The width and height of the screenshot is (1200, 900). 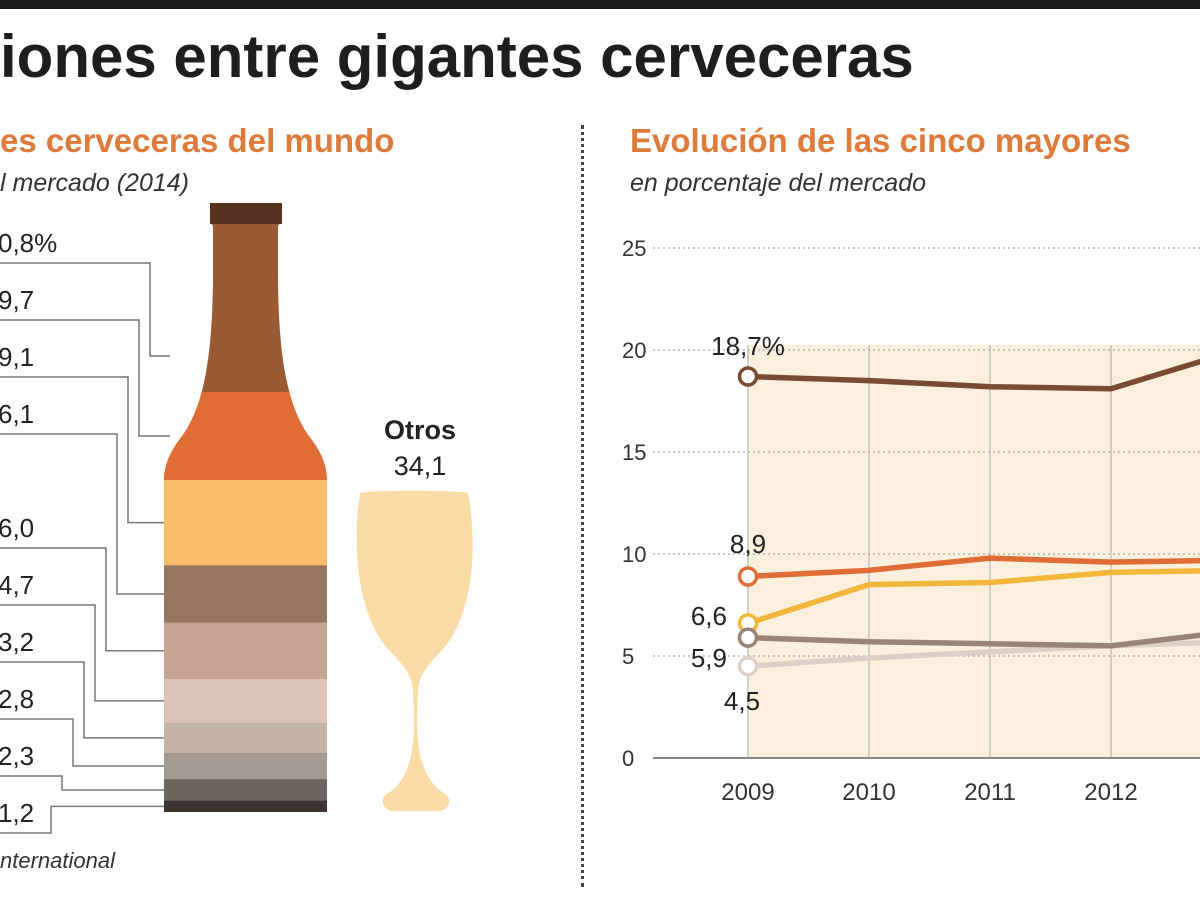 I want to click on bottle-value-label: 3,2, so click(x=17, y=642).